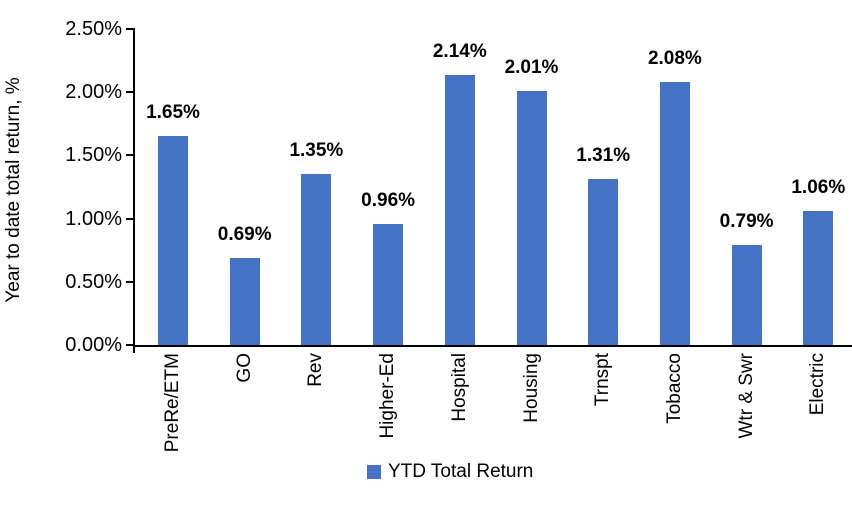 The image size is (852, 513). I want to click on y-axis-tick-label: 2.00%, so click(93, 92).